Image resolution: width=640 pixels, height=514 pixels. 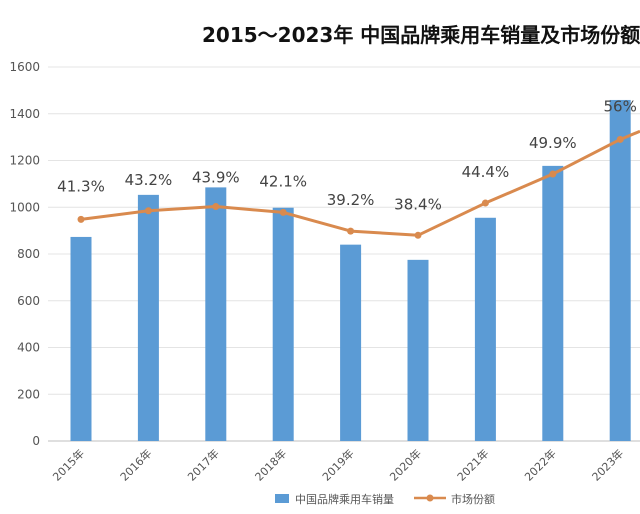 What do you see at coordinates (539, 464) in the screenshot?
I see `x-tick-label: 2022年` at bounding box center [539, 464].